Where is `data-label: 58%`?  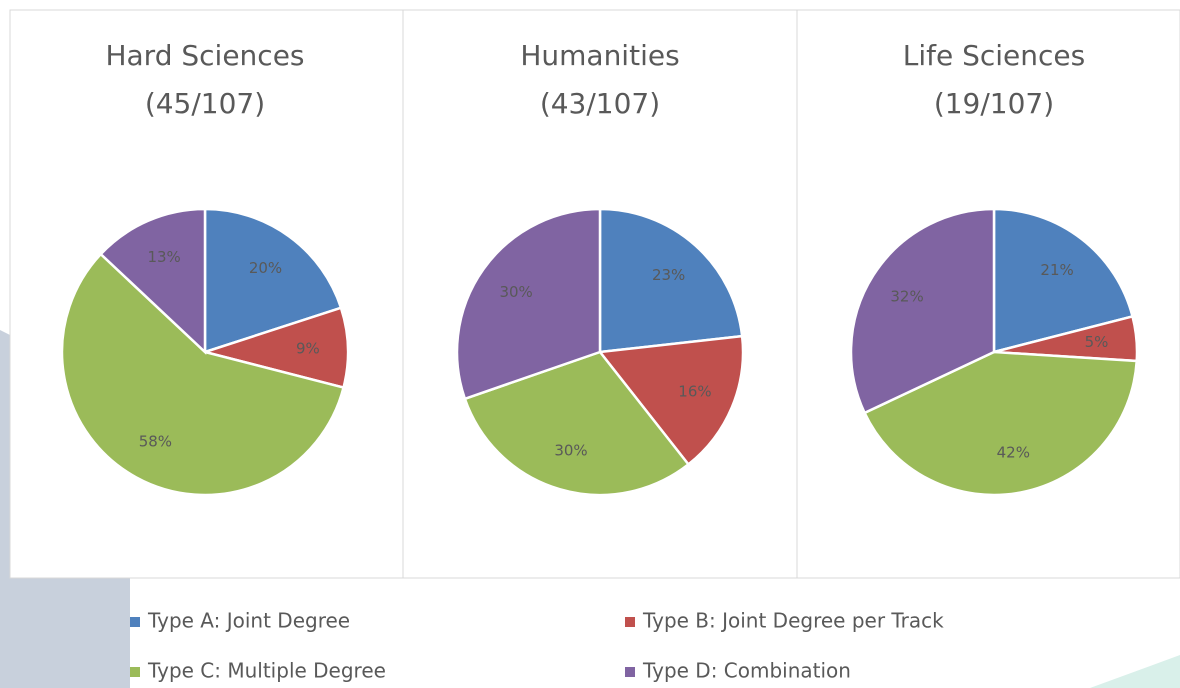 data-label: 58% is located at coordinates (155, 442).